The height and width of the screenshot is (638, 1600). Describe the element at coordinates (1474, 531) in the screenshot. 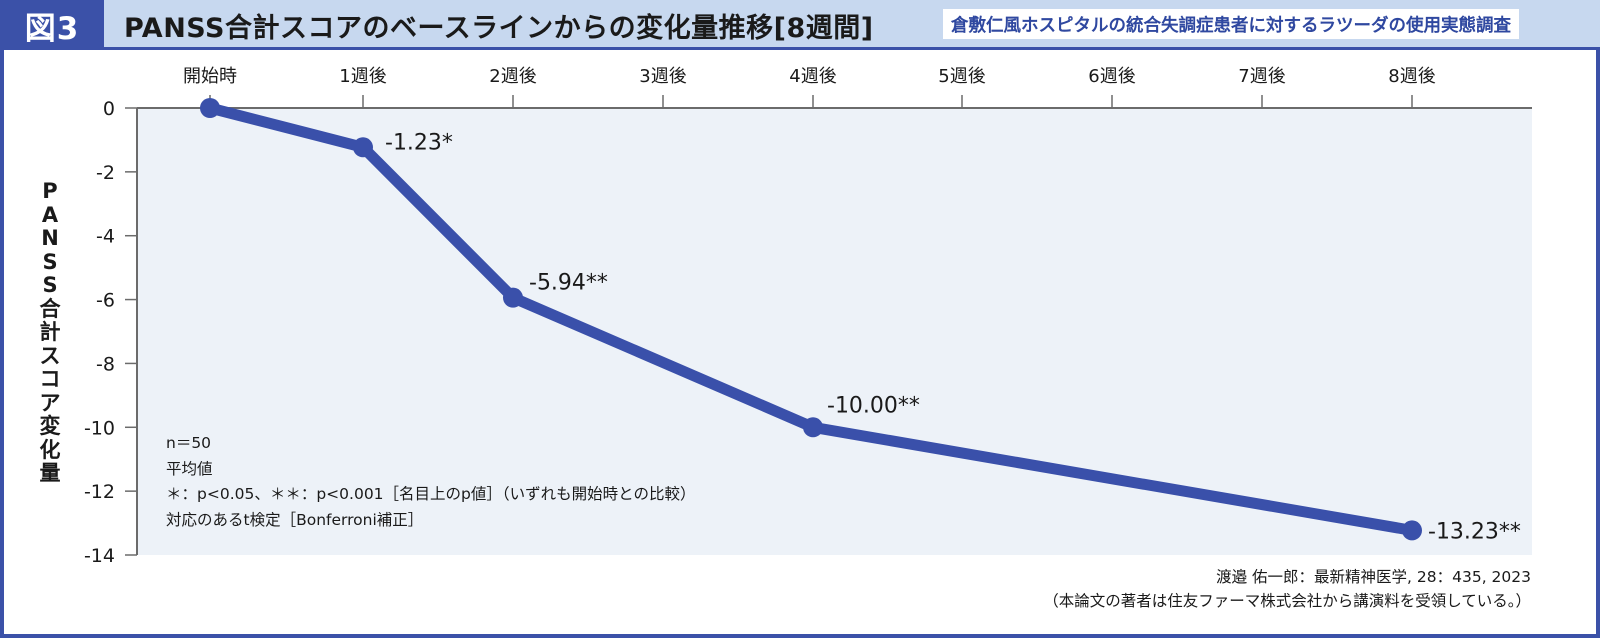

I see `data-label: -13.23**` at that location.